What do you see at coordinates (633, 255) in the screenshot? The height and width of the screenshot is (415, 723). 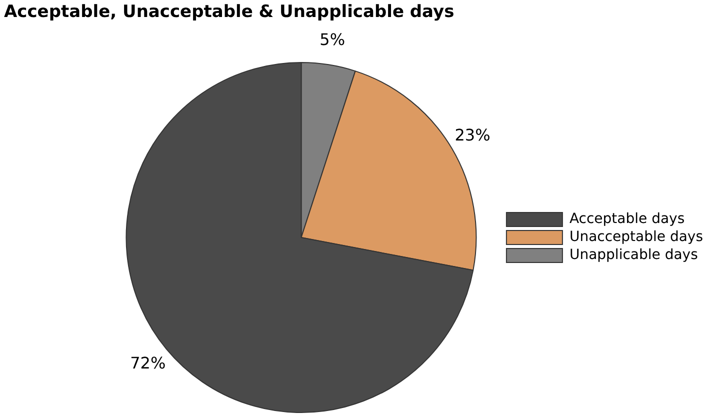 I see `legend-label: Unapplicable days` at bounding box center [633, 255].